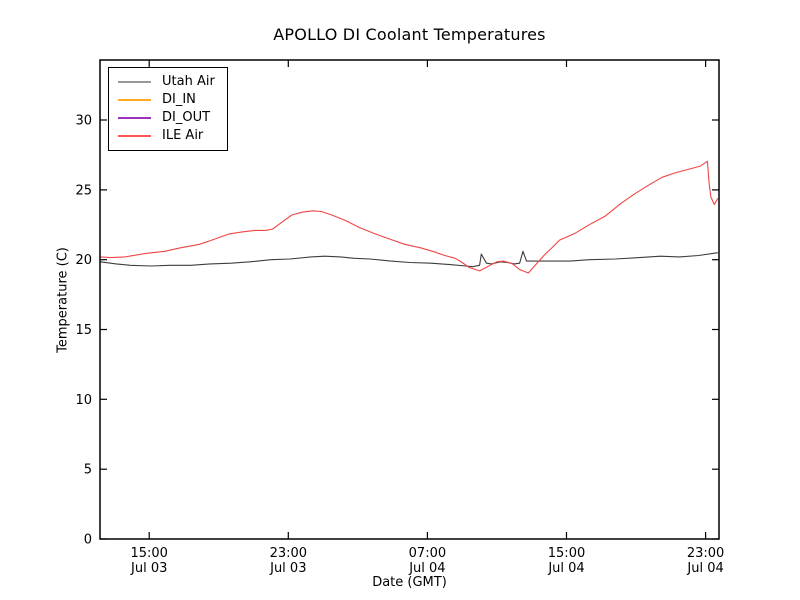 The width and height of the screenshot is (800, 600). I want to click on x-tick-label-time: 07:00, so click(427, 553).